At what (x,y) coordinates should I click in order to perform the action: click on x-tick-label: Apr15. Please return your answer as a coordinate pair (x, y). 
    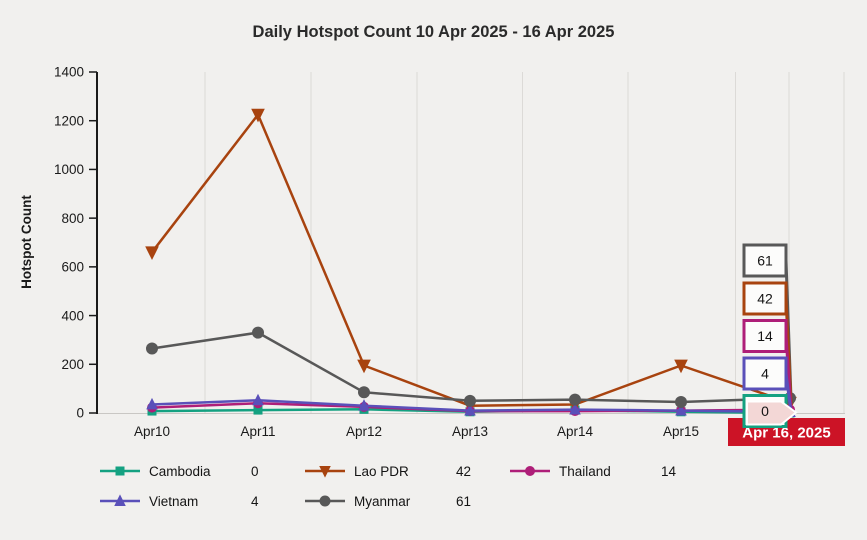
    Looking at the image, I should click on (681, 431).